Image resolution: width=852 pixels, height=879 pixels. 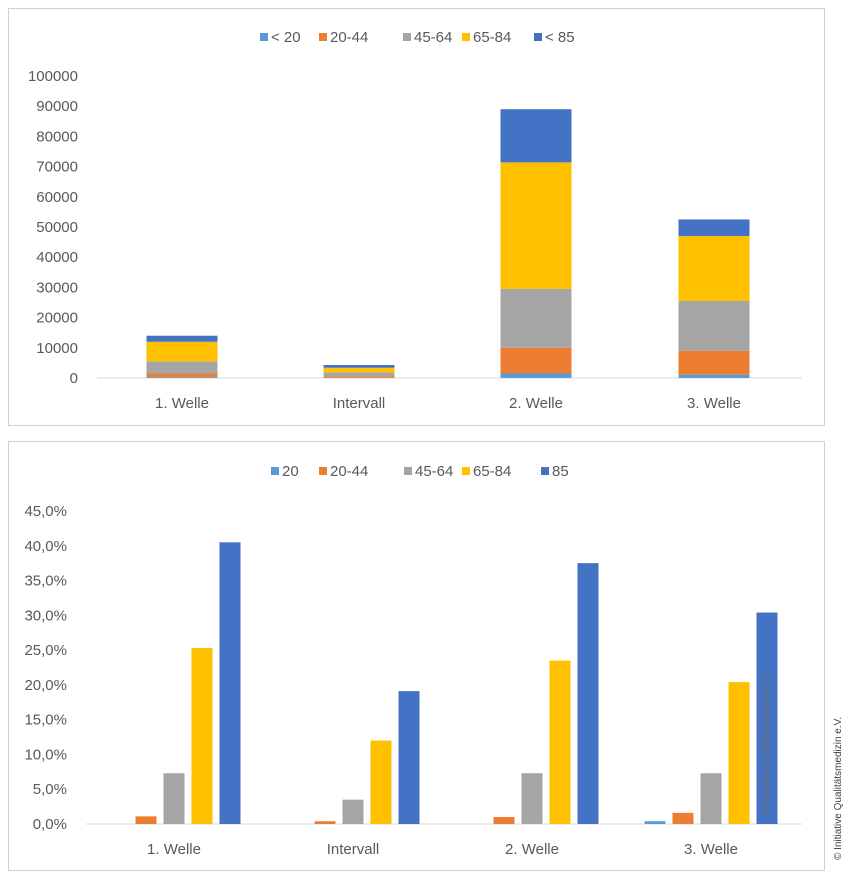 I want to click on y-tick-label: 25,0%, so click(x=45, y=650).